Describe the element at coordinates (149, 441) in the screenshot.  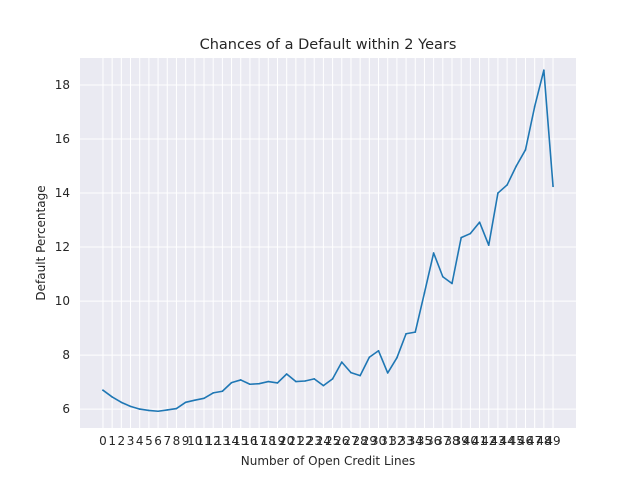
I see `x-tick-label: 5` at that location.